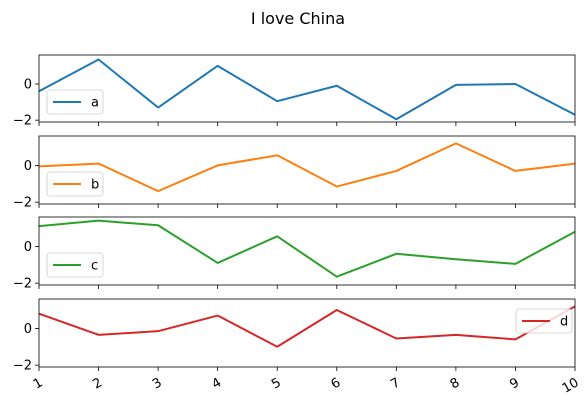 The image size is (584, 417). Describe the element at coordinates (307, 326) in the screenshot. I see `series-line-d` at that location.